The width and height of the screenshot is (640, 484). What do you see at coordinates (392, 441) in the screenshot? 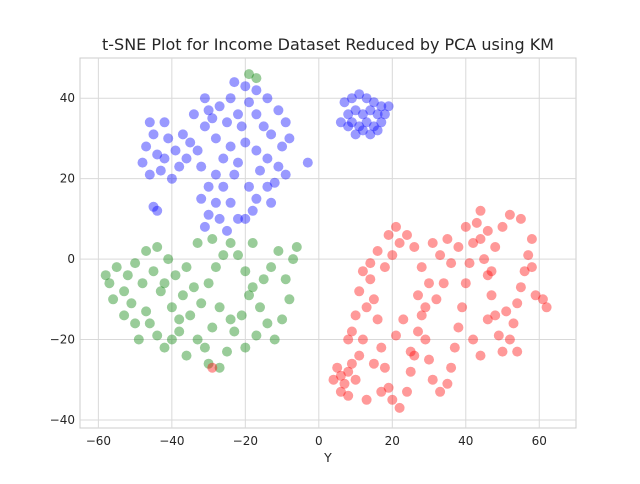
I see `x-tick-label: 20` at bounding box center [392, 441].